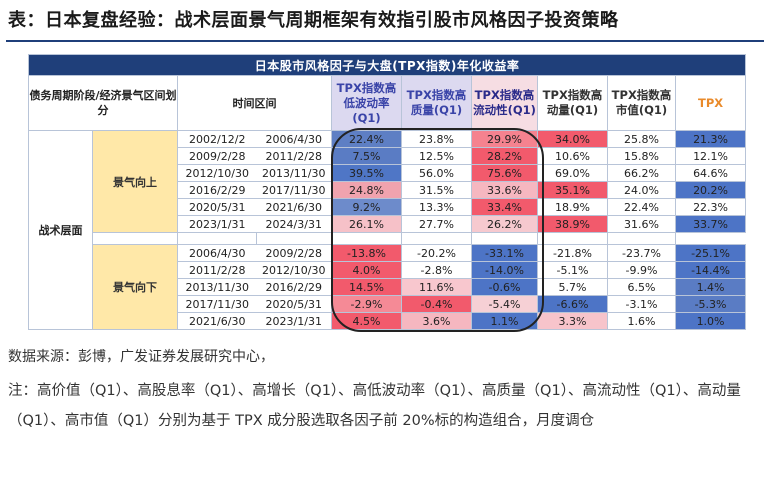 The width and height of the screenshot is (771, 481). What do you see at coordinates (294, 173) in the screenshot?
I see `period-end: 2013/11/30` at bounding box center [294, 173].